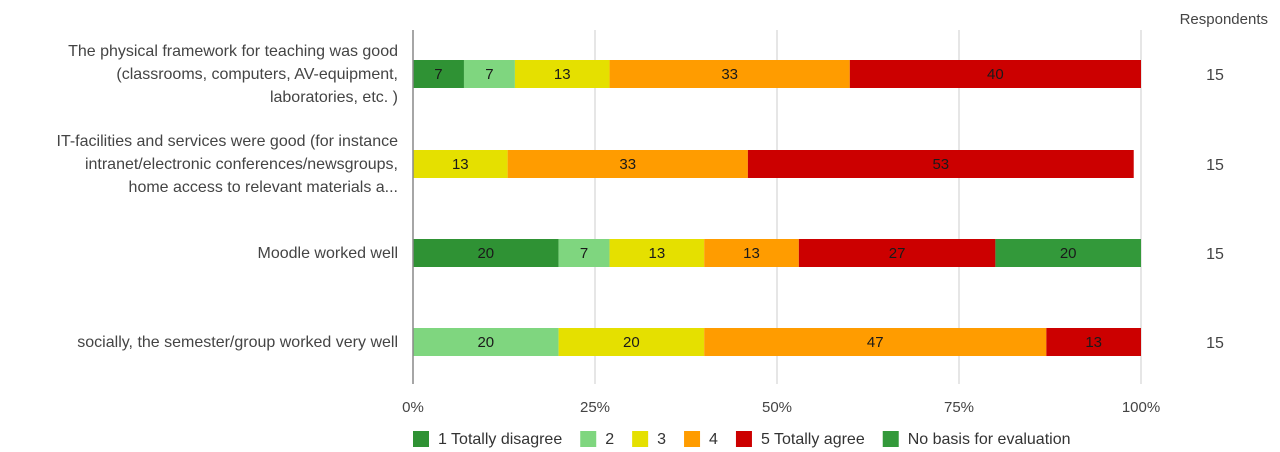 Image resolution: width=1280 pixels, height=452 pixels. I want to click on bar-value-label: 40, so click(995, 74).